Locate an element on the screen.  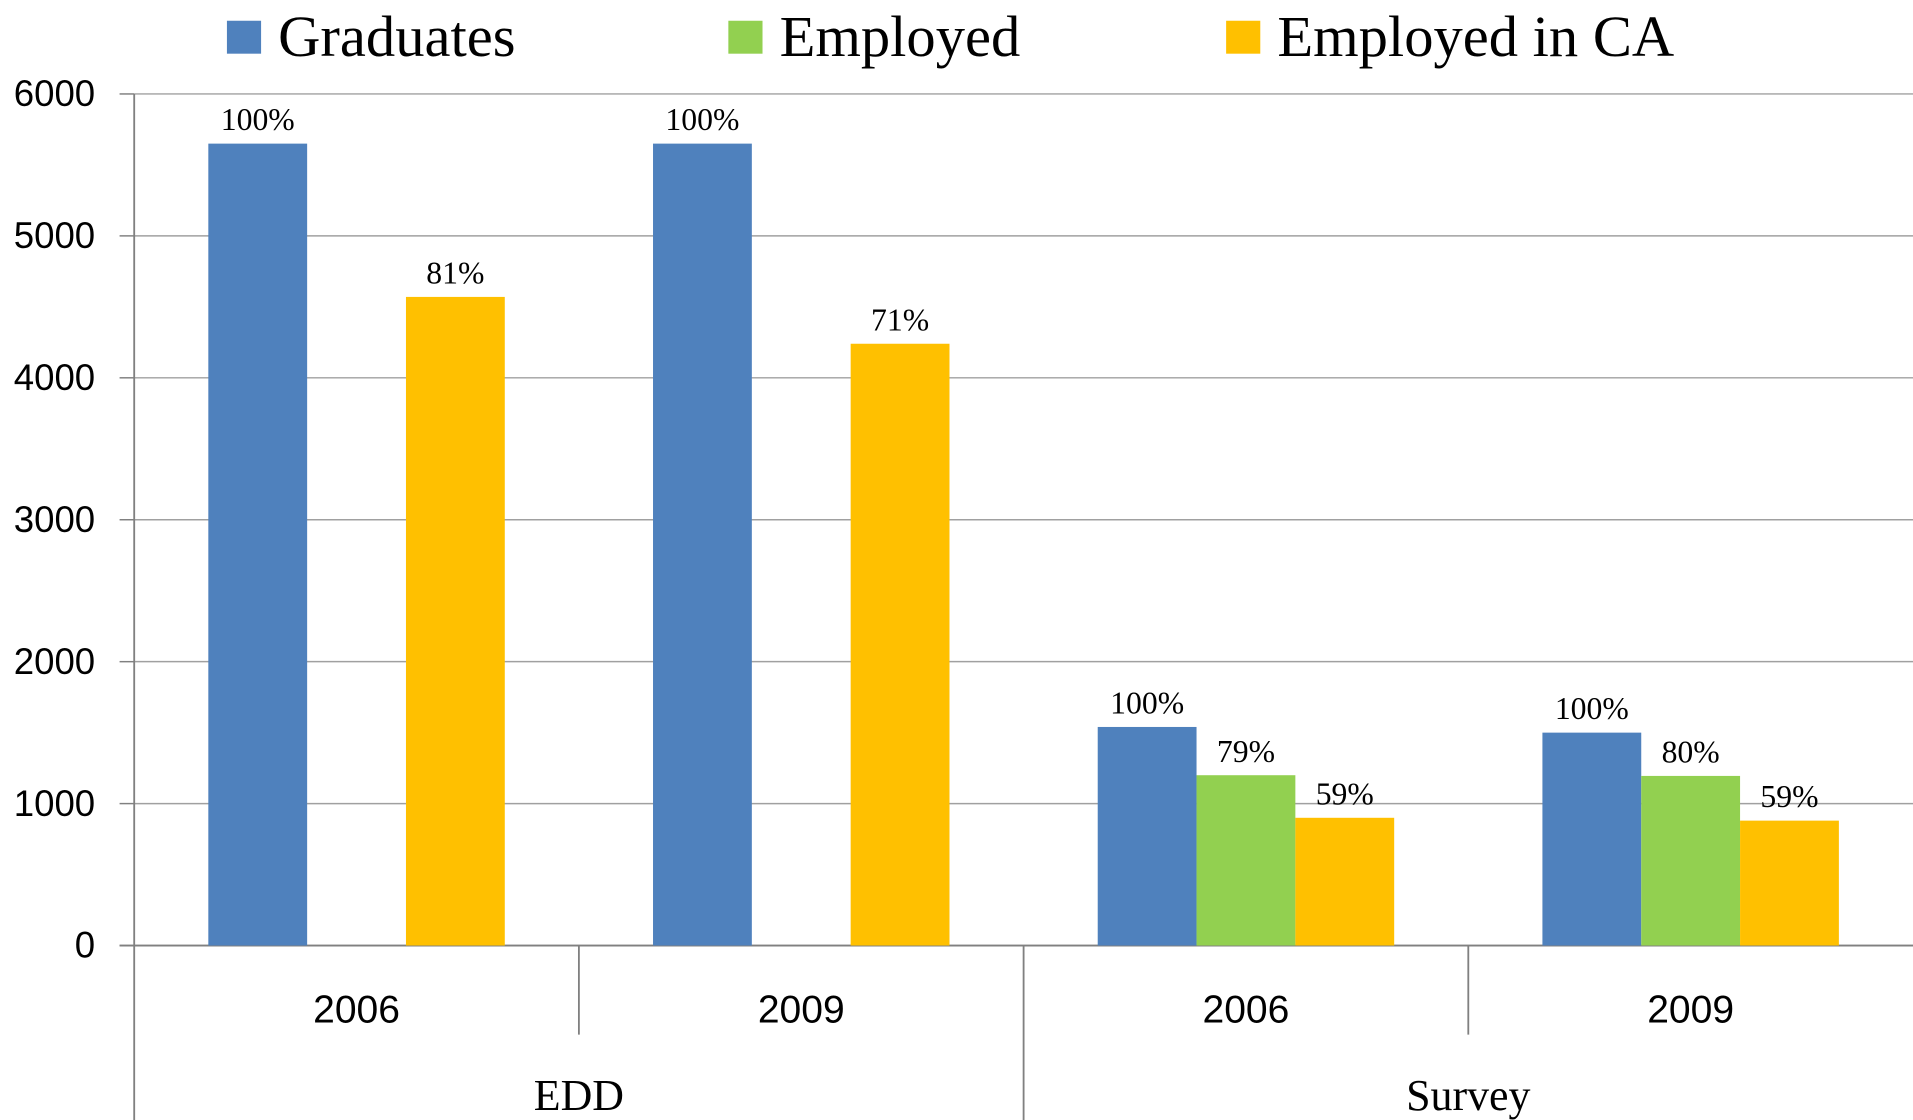
y-tick-label: 6000 is located at coordinates (54, 93).